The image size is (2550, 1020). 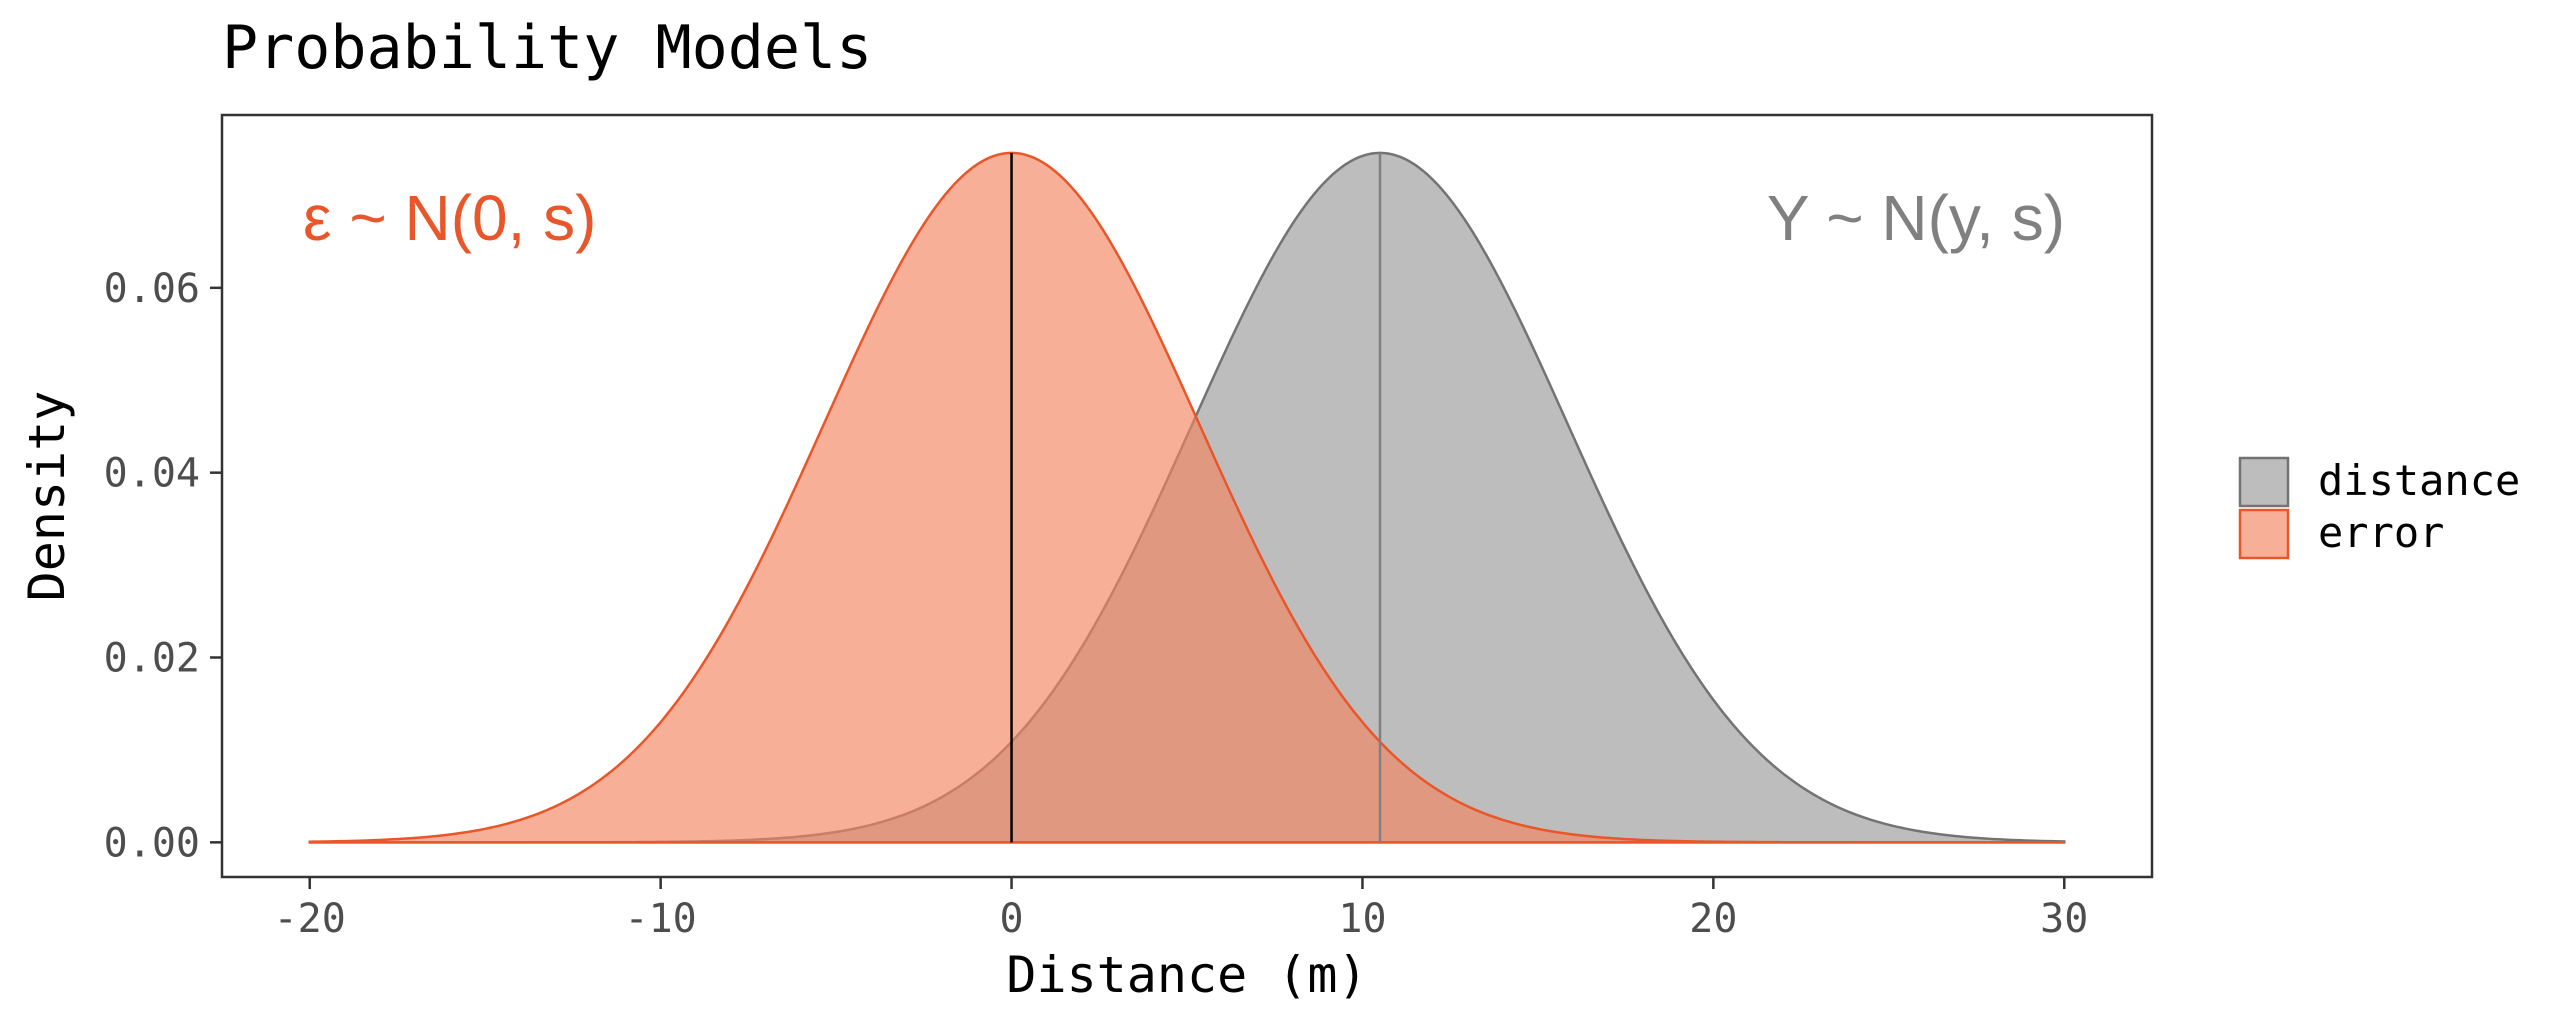 What do you see at coordinates (47, 496) in the screenshot?
I see `y-axis-title: Density` at bounding box center [47, 496].